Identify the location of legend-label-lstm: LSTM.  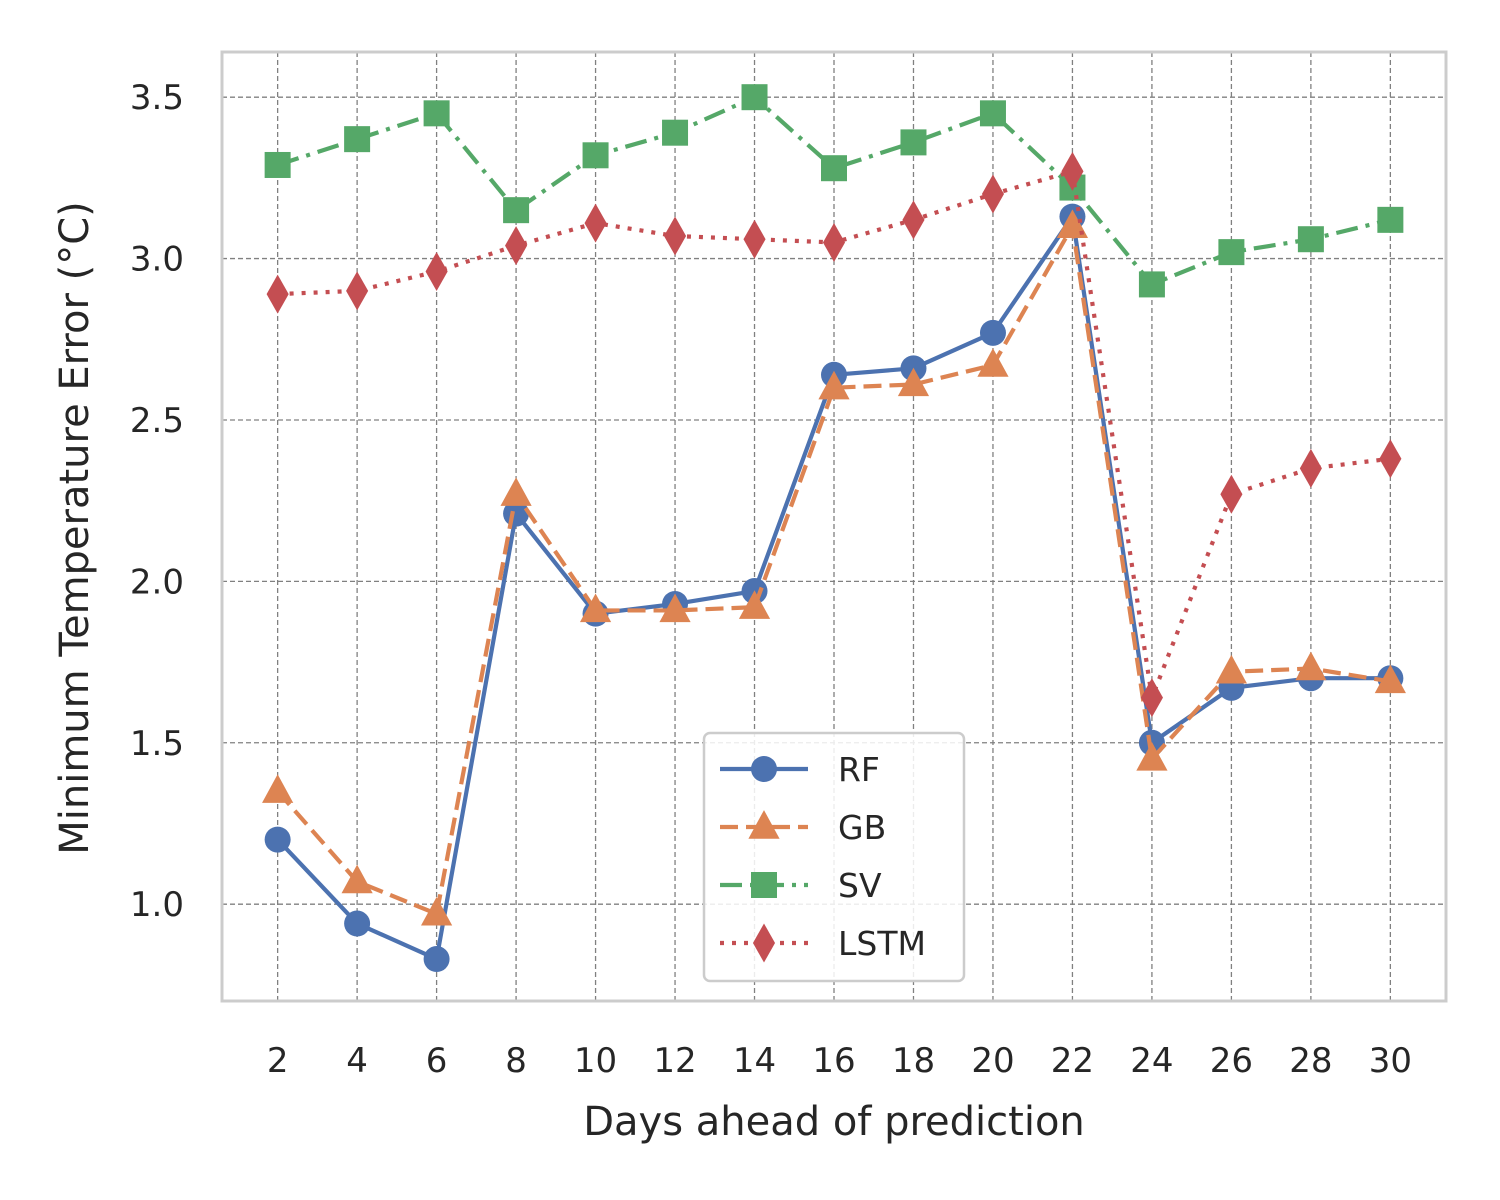
(882, 943).